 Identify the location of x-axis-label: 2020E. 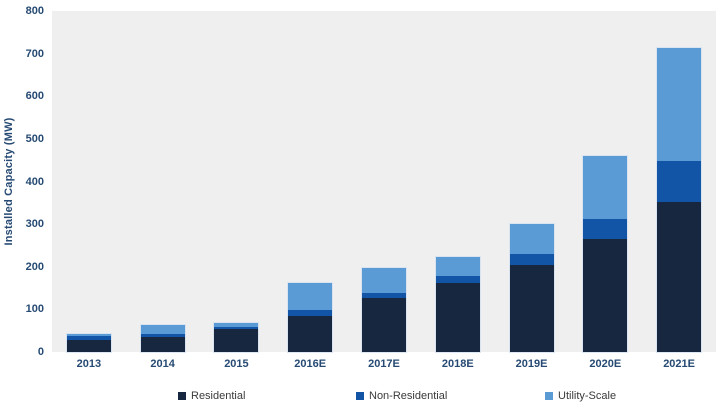
(605, 364).